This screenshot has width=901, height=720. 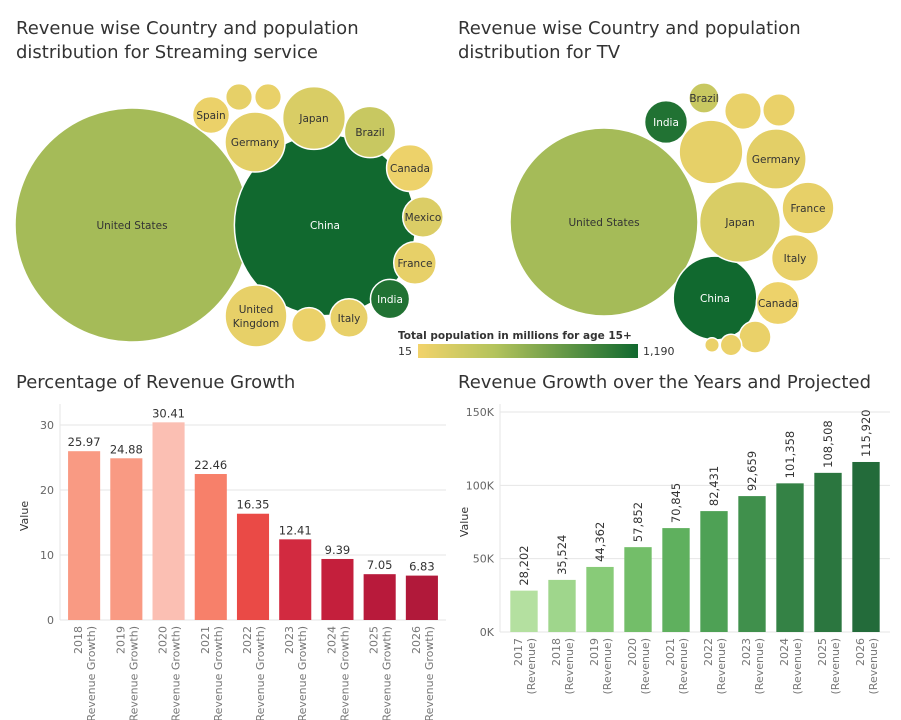 I want to click on tv-bubble-label-india: India, so click(x=666, y=123).